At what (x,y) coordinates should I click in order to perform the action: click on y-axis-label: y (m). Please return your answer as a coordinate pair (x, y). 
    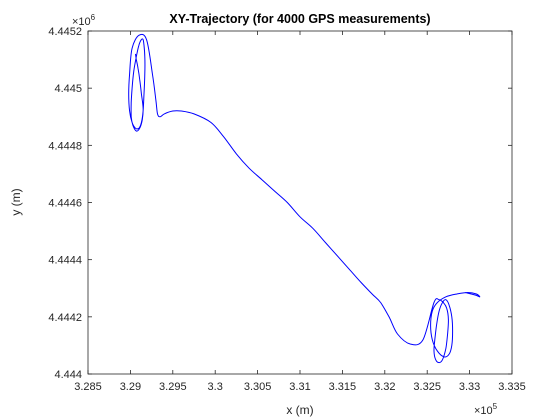
    Looking at the image, I should click on (16, 201).